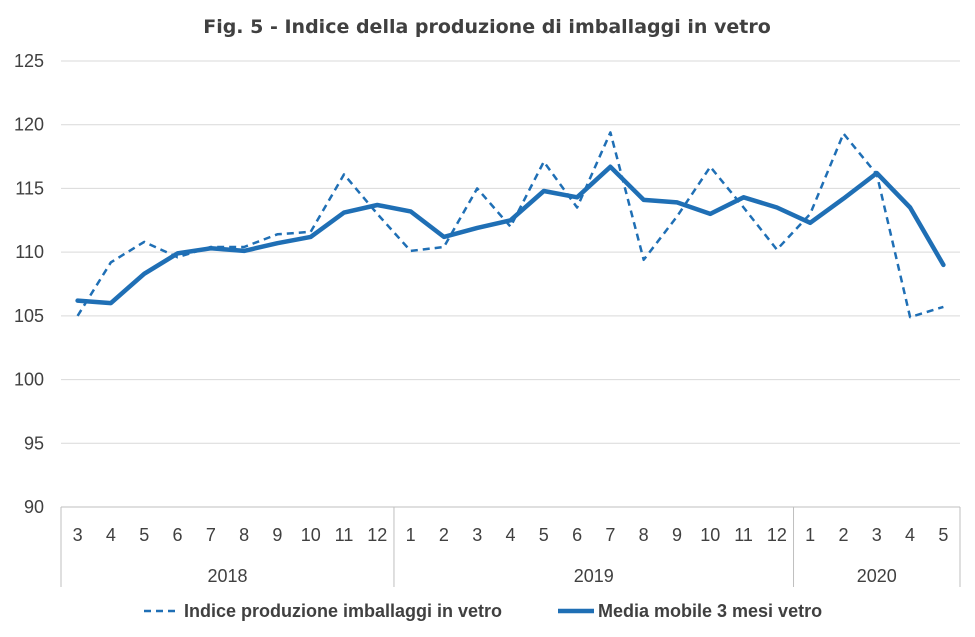  What do you see at coordinates (710, 611) in the screenshot?
I see `legend-label: Media mobile 3 mesi vetro` at bounding box center [710, 611].